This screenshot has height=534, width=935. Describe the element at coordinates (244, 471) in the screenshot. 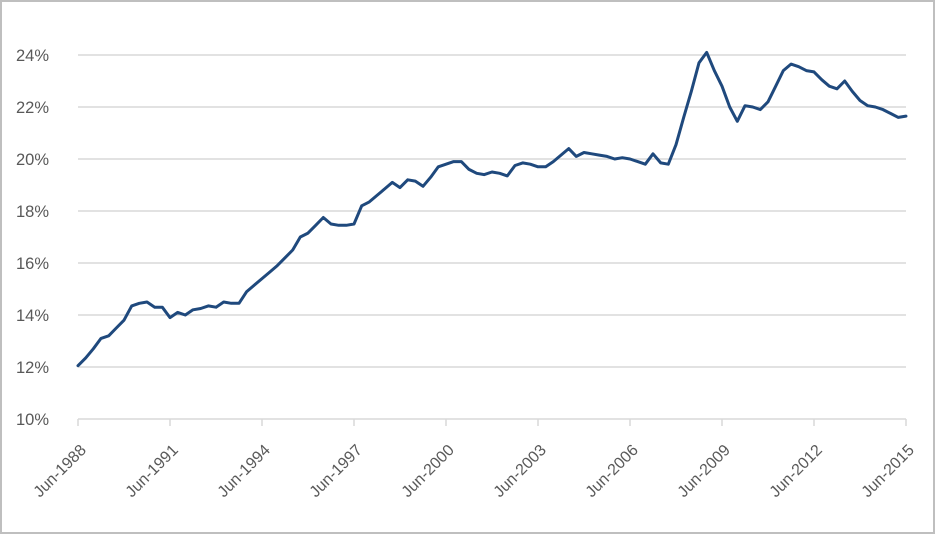

I see `svg-text: Jun-1994` at that location.